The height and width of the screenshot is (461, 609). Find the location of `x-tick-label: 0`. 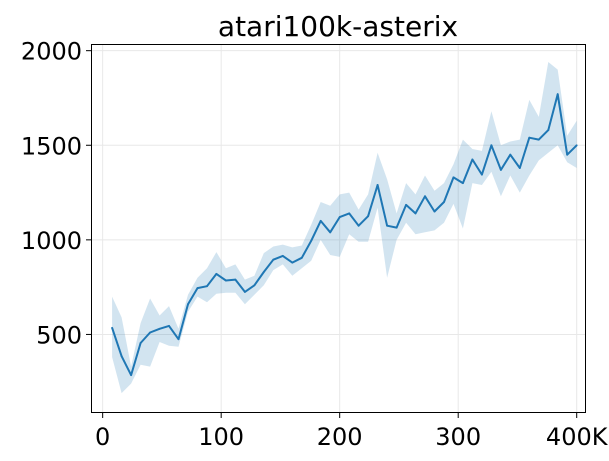

x-tick-label: 0 is located at coordinates (102, 437).